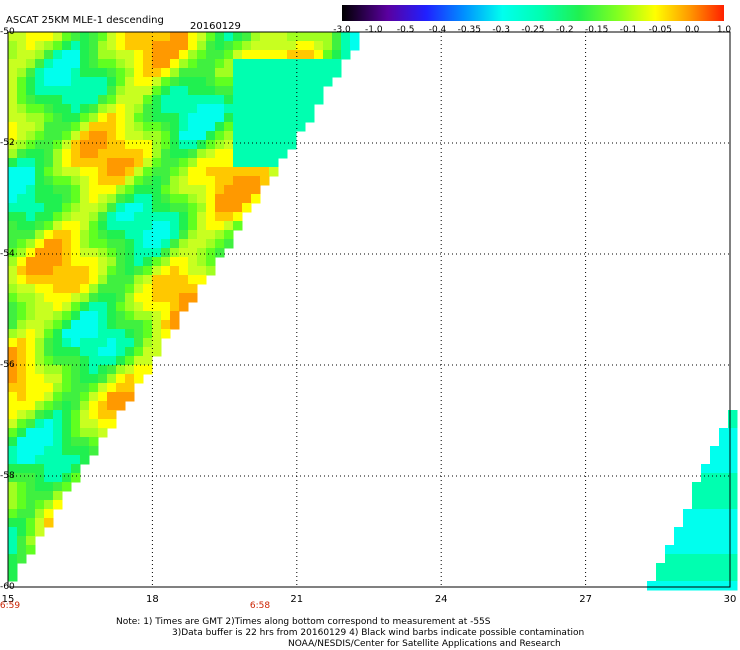 This screenshot has height=650, width=740. What do you see at coordinates (8, 599) in the screenshot?
I see `x-axis-label: 15` at bounding box center [8, 599].